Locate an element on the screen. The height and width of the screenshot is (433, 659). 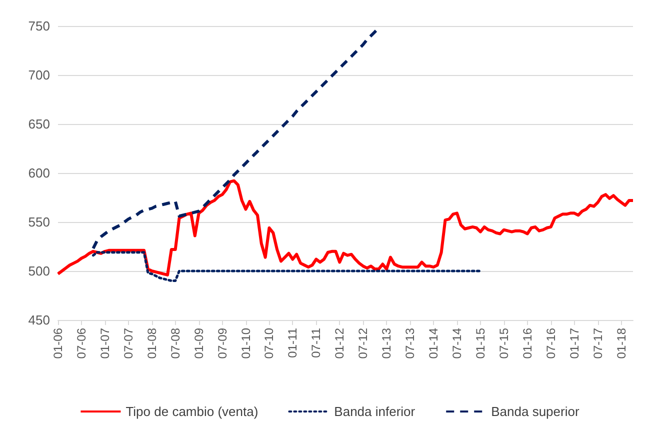
x-tick-label: 07-09 is located at coordinates (222, 343).